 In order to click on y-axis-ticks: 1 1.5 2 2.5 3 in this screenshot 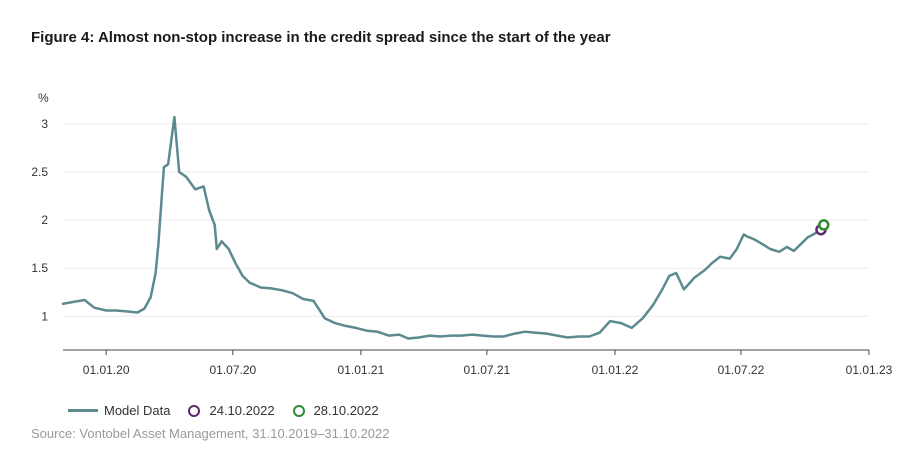, I will do `click(39, 220)`.